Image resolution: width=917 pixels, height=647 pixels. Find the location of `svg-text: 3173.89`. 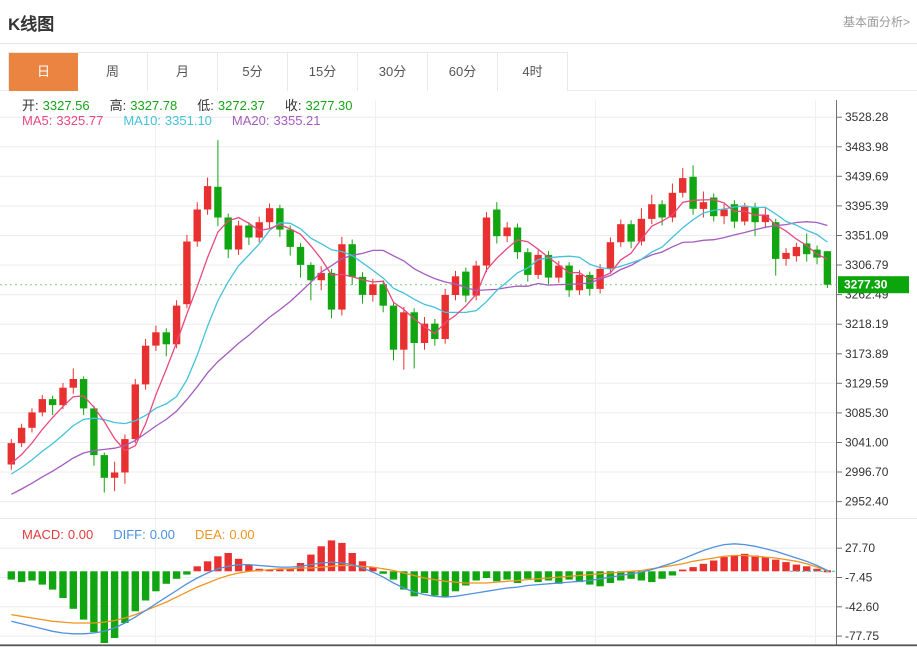

svg-text: 3173.89 is located at coordinates (867, 354).